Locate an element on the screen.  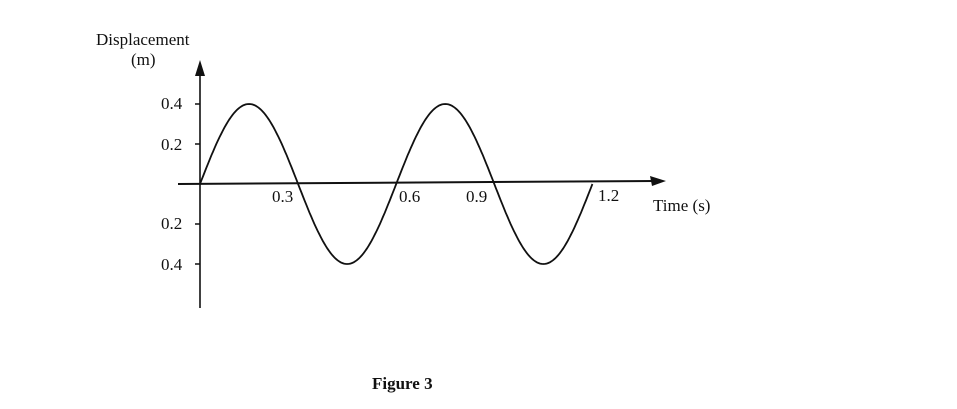
x-tick-label: 0.6 is located at coordinates (410, 196).